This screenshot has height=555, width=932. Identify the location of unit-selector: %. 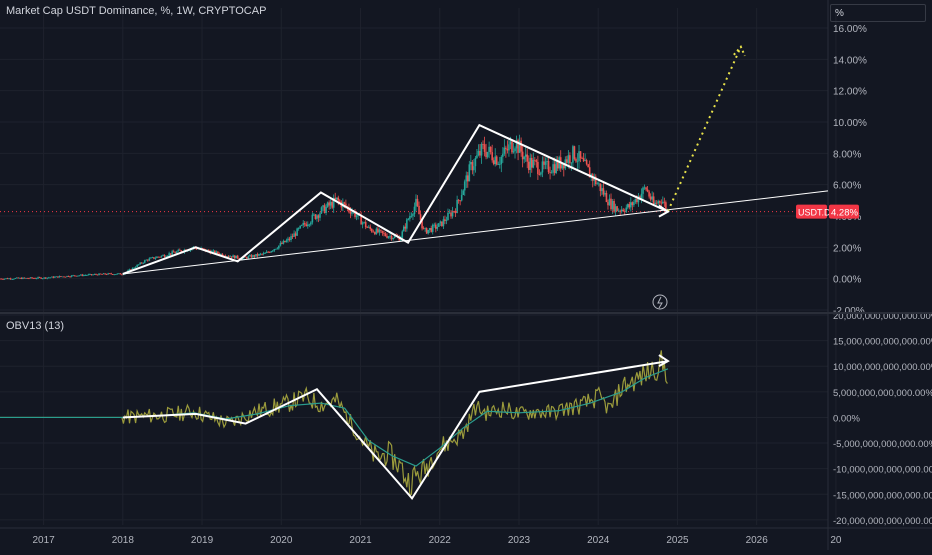
(878, 13).